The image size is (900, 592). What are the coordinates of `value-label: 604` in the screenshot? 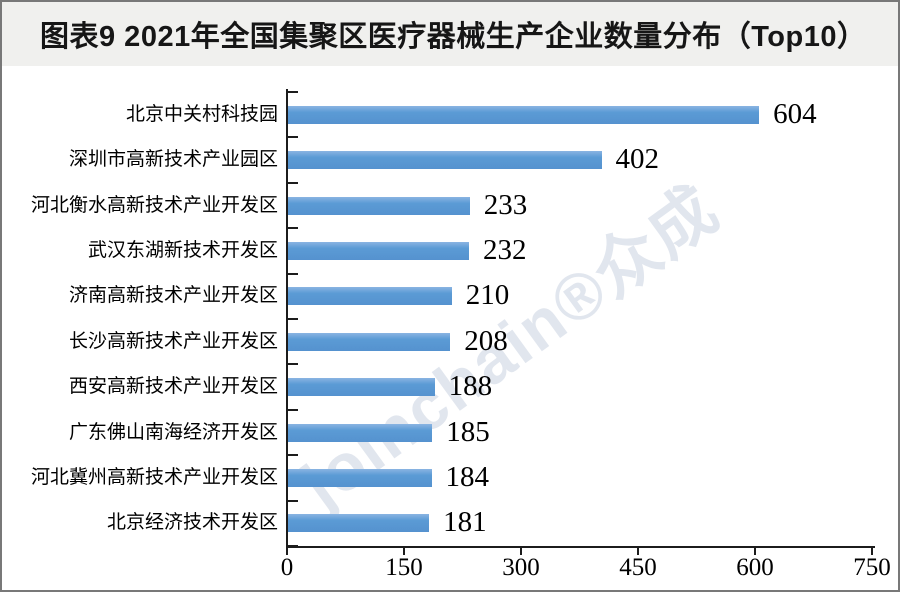 It's located at (795, 113).